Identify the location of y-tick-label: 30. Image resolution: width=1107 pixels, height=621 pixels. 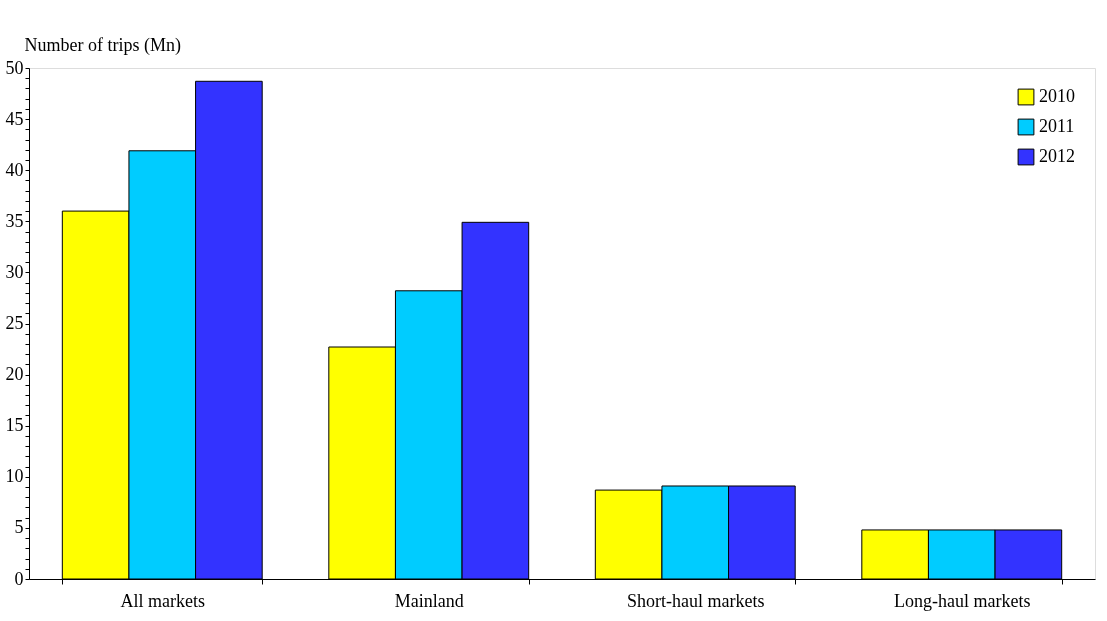
(14, 271).